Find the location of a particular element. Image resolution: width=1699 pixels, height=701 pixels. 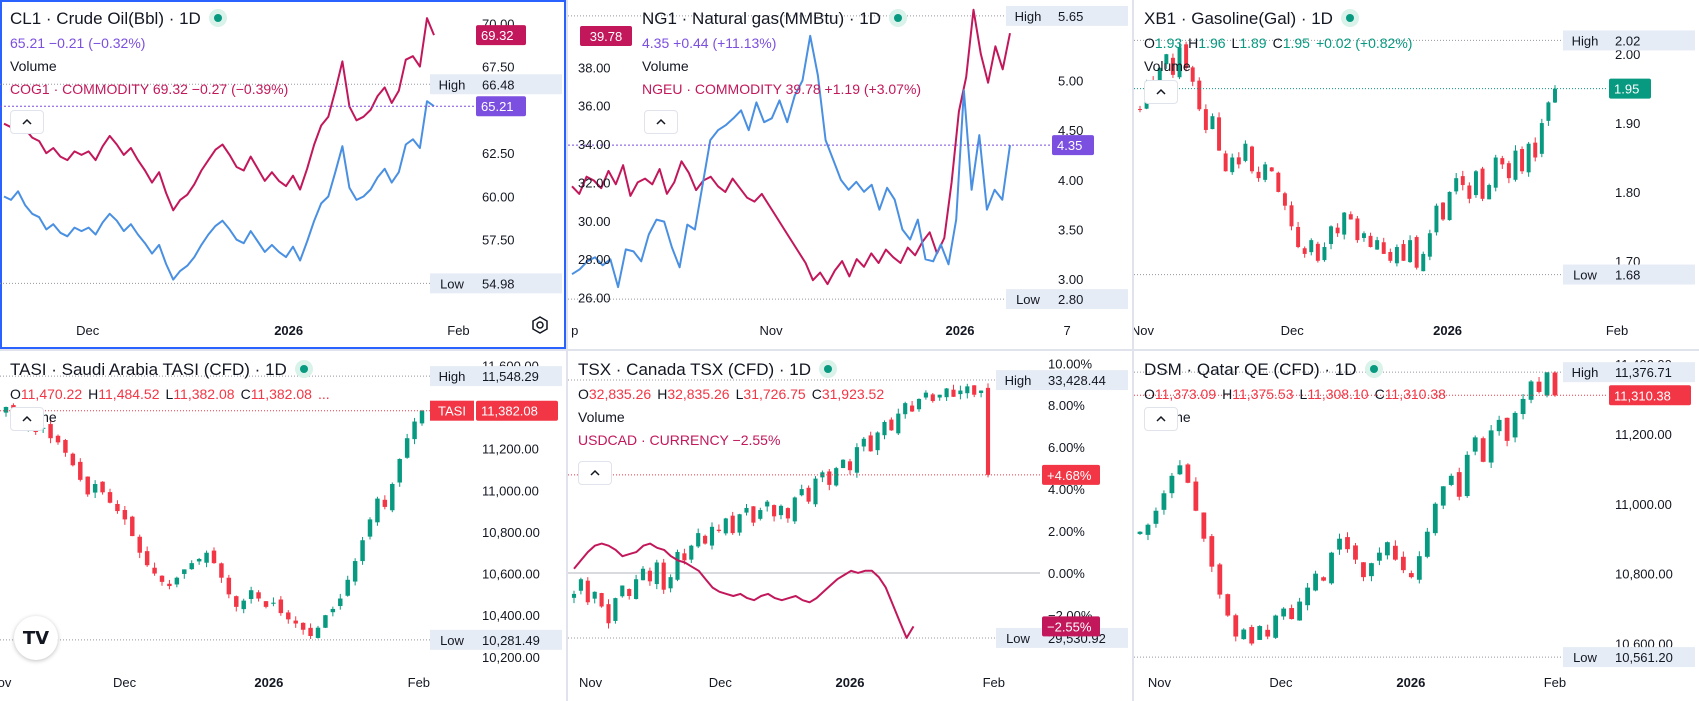

symbol-title: XB1 · Gasoline(Gal) · 1D is located at coordinates (1321, 19).